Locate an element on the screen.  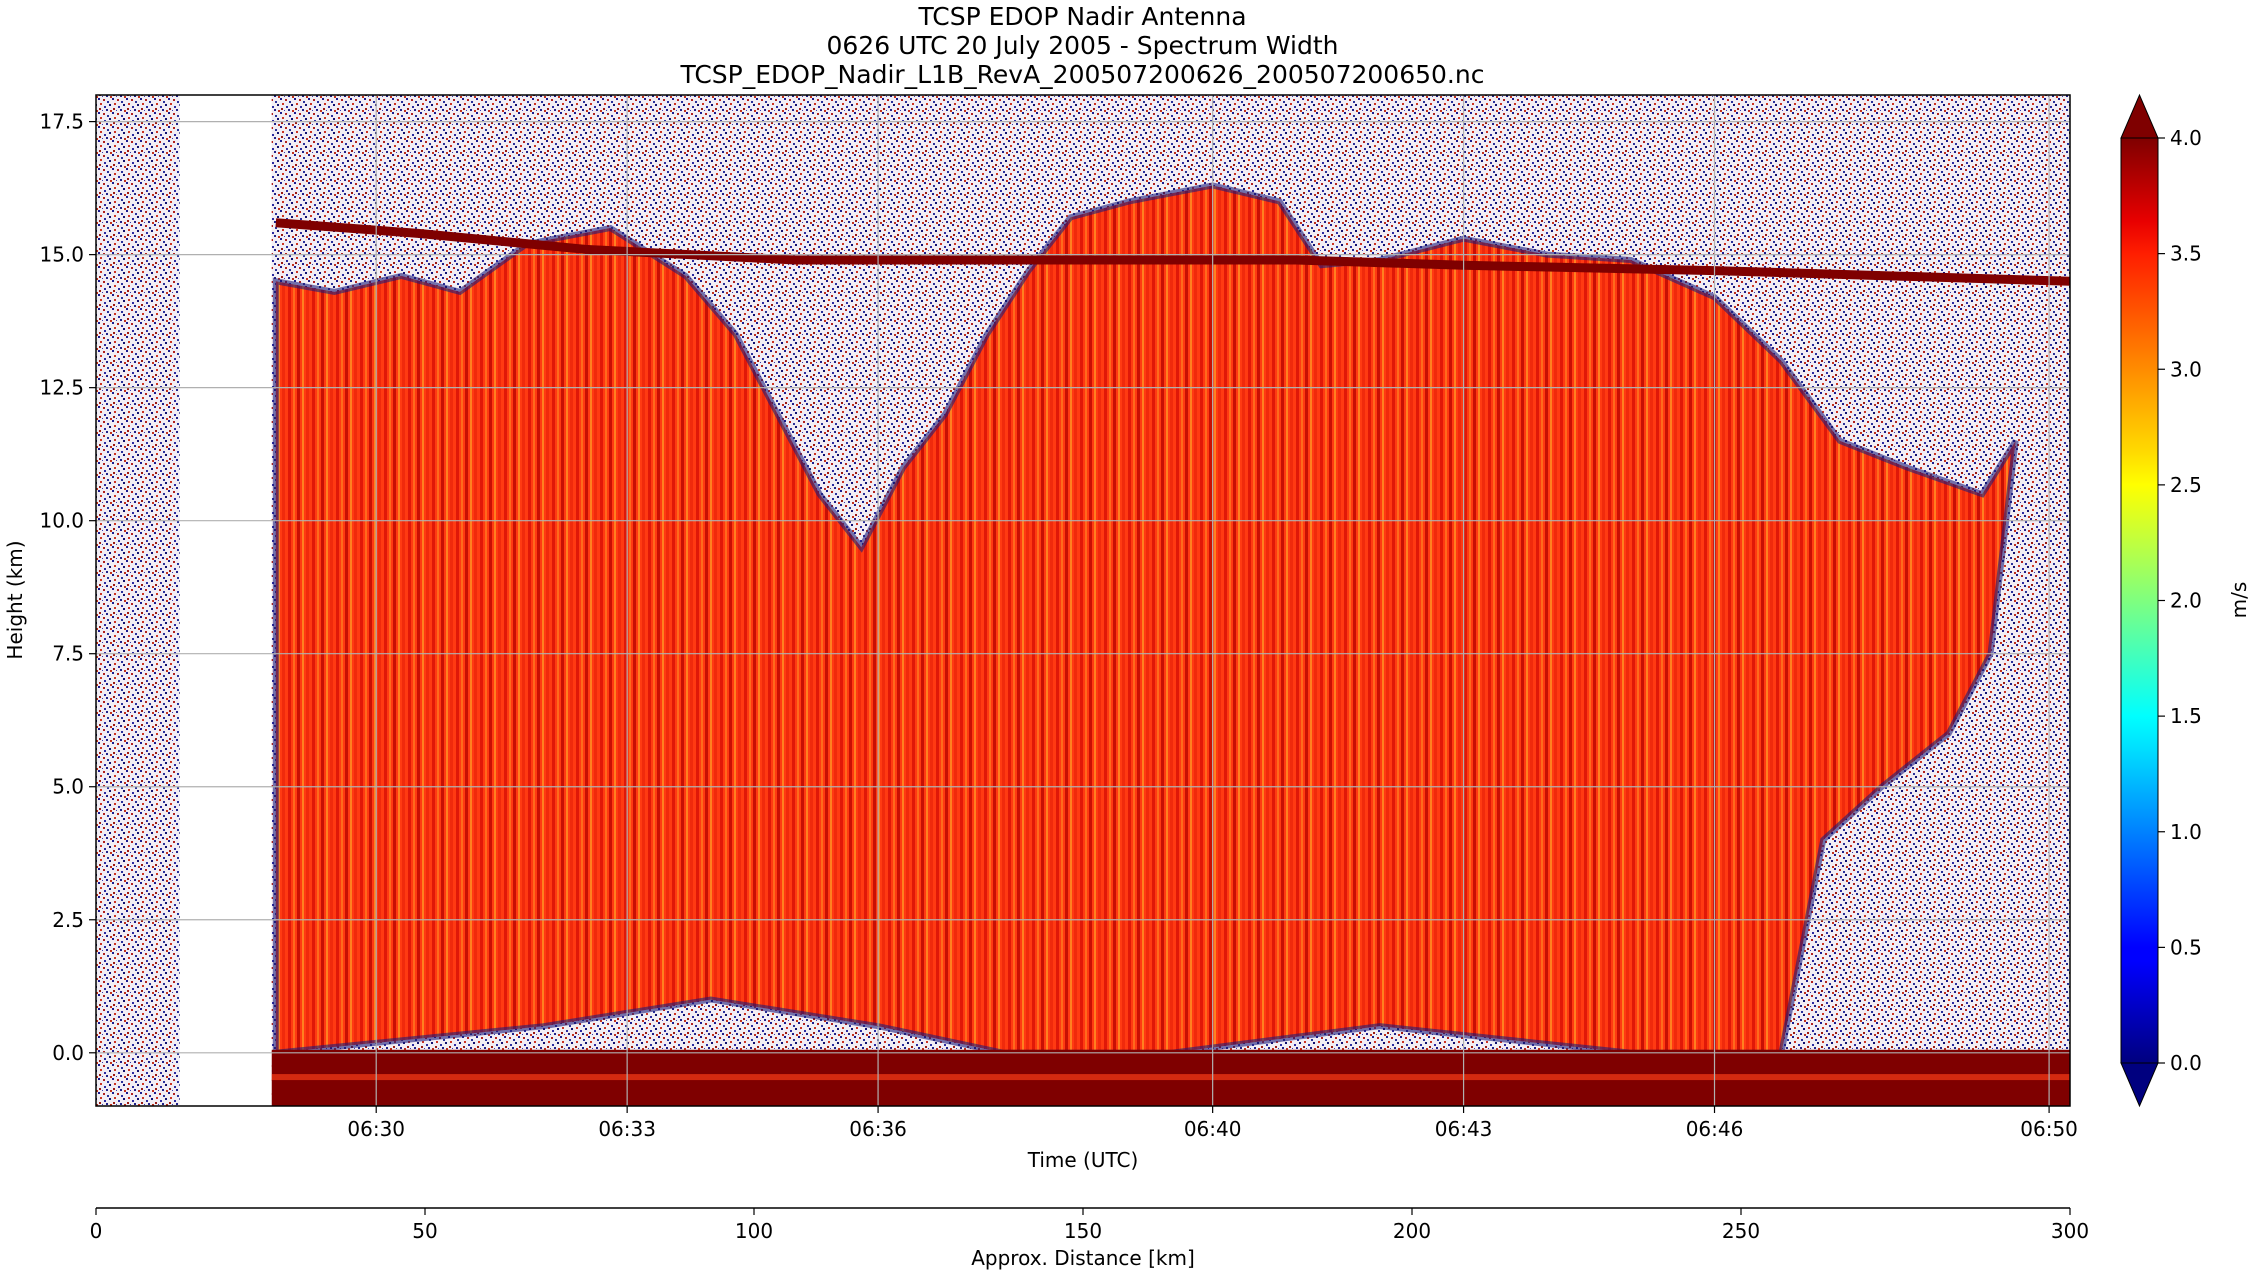
colorbar-tick-label: 1.0 is located at coordinates (2186, 832).